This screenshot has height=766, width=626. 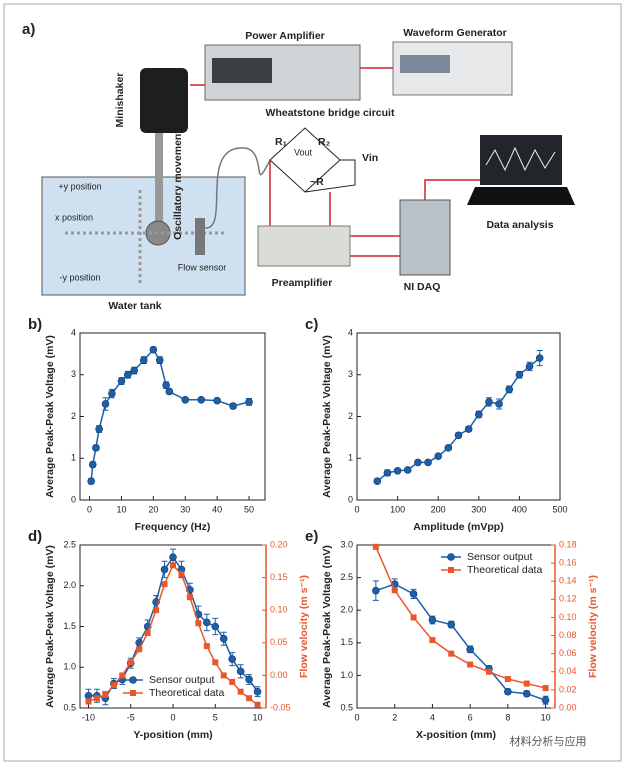 What do you see at coordinates (120, 100) in the screenshot?
I see `label: Minishaker` at bounding box center [120, 100].